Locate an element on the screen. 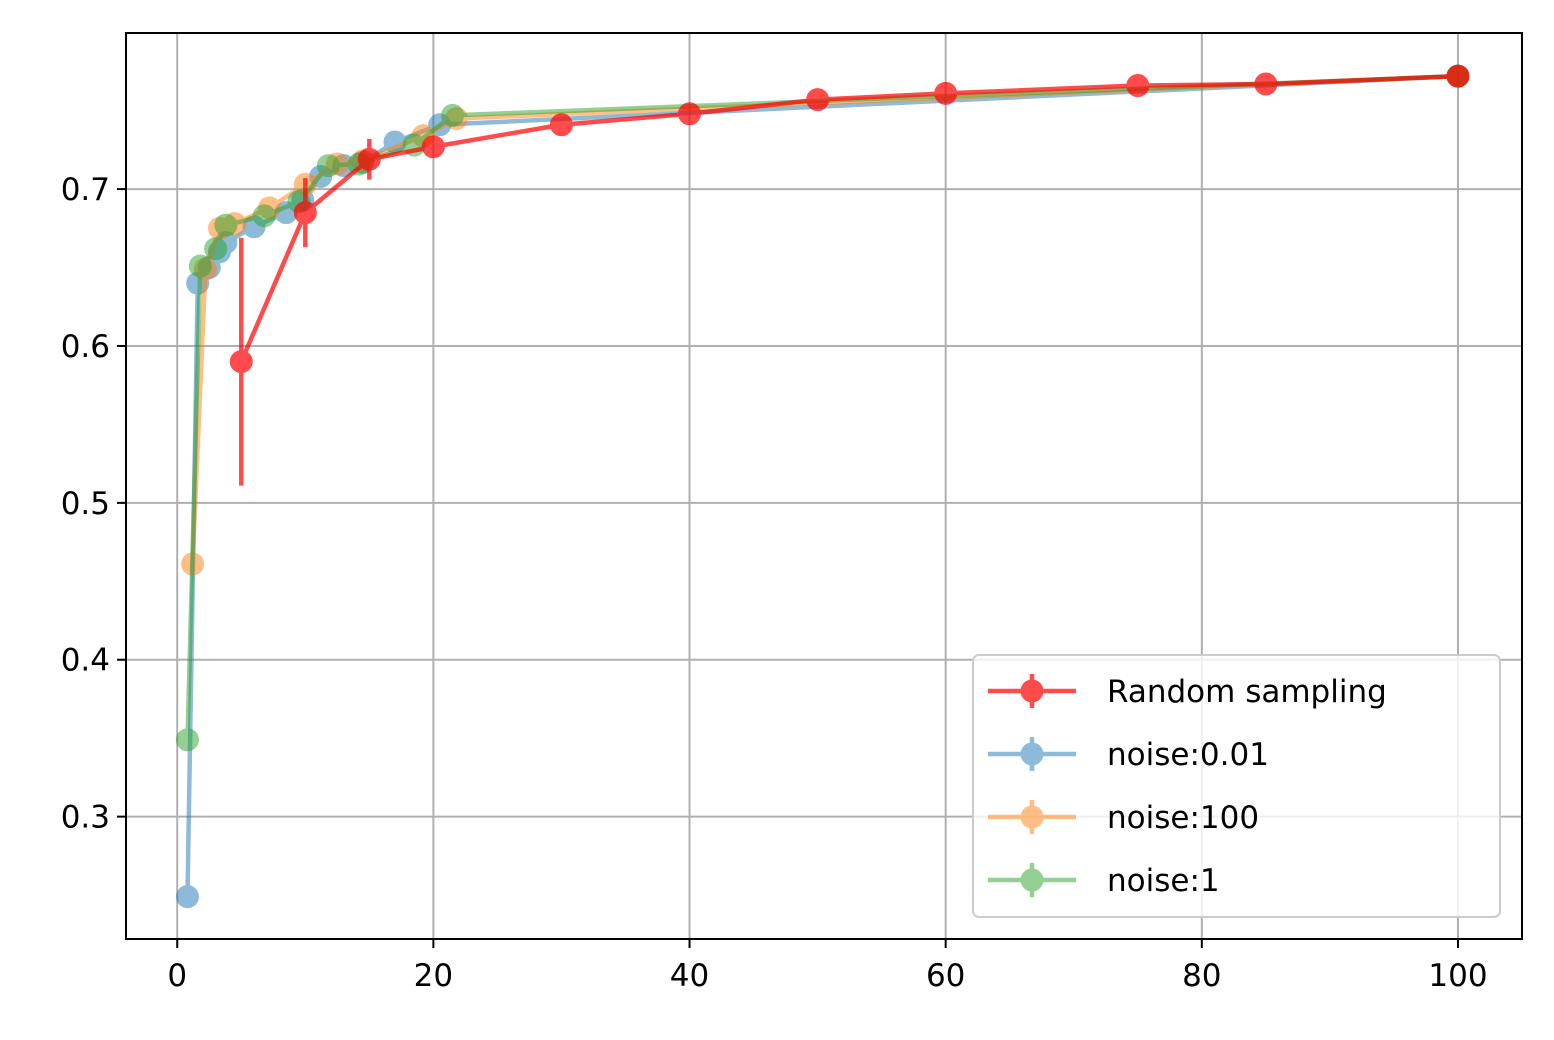  legend-label: noise:1 is located at coordinates (1163, 881).